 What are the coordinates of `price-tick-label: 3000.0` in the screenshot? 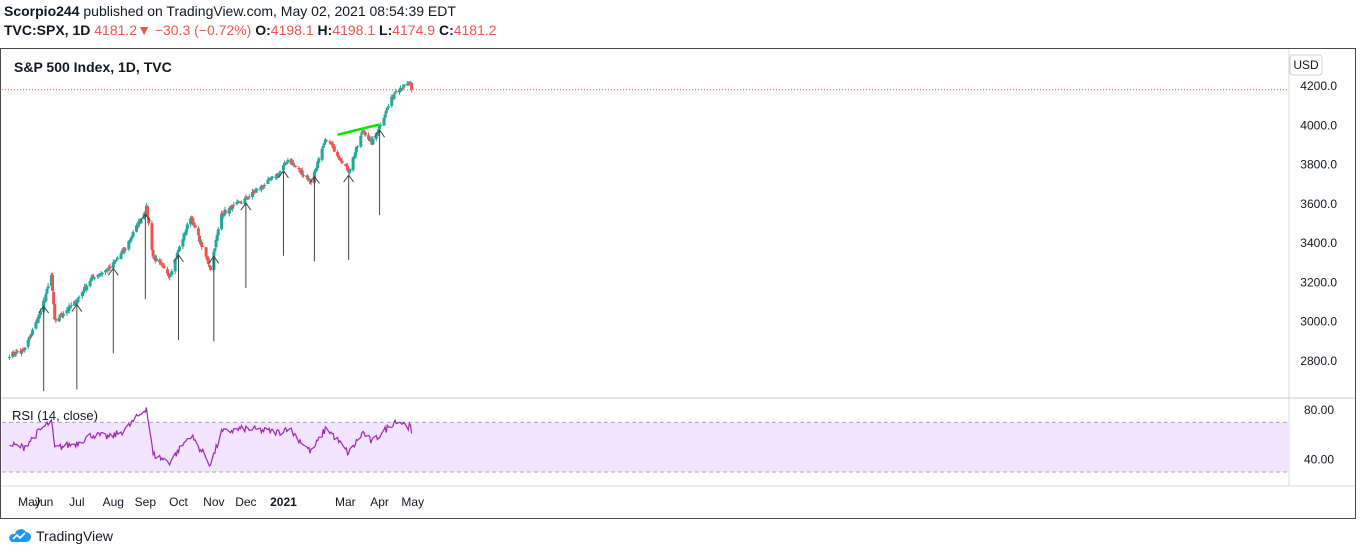 It's located at (1318, 322).